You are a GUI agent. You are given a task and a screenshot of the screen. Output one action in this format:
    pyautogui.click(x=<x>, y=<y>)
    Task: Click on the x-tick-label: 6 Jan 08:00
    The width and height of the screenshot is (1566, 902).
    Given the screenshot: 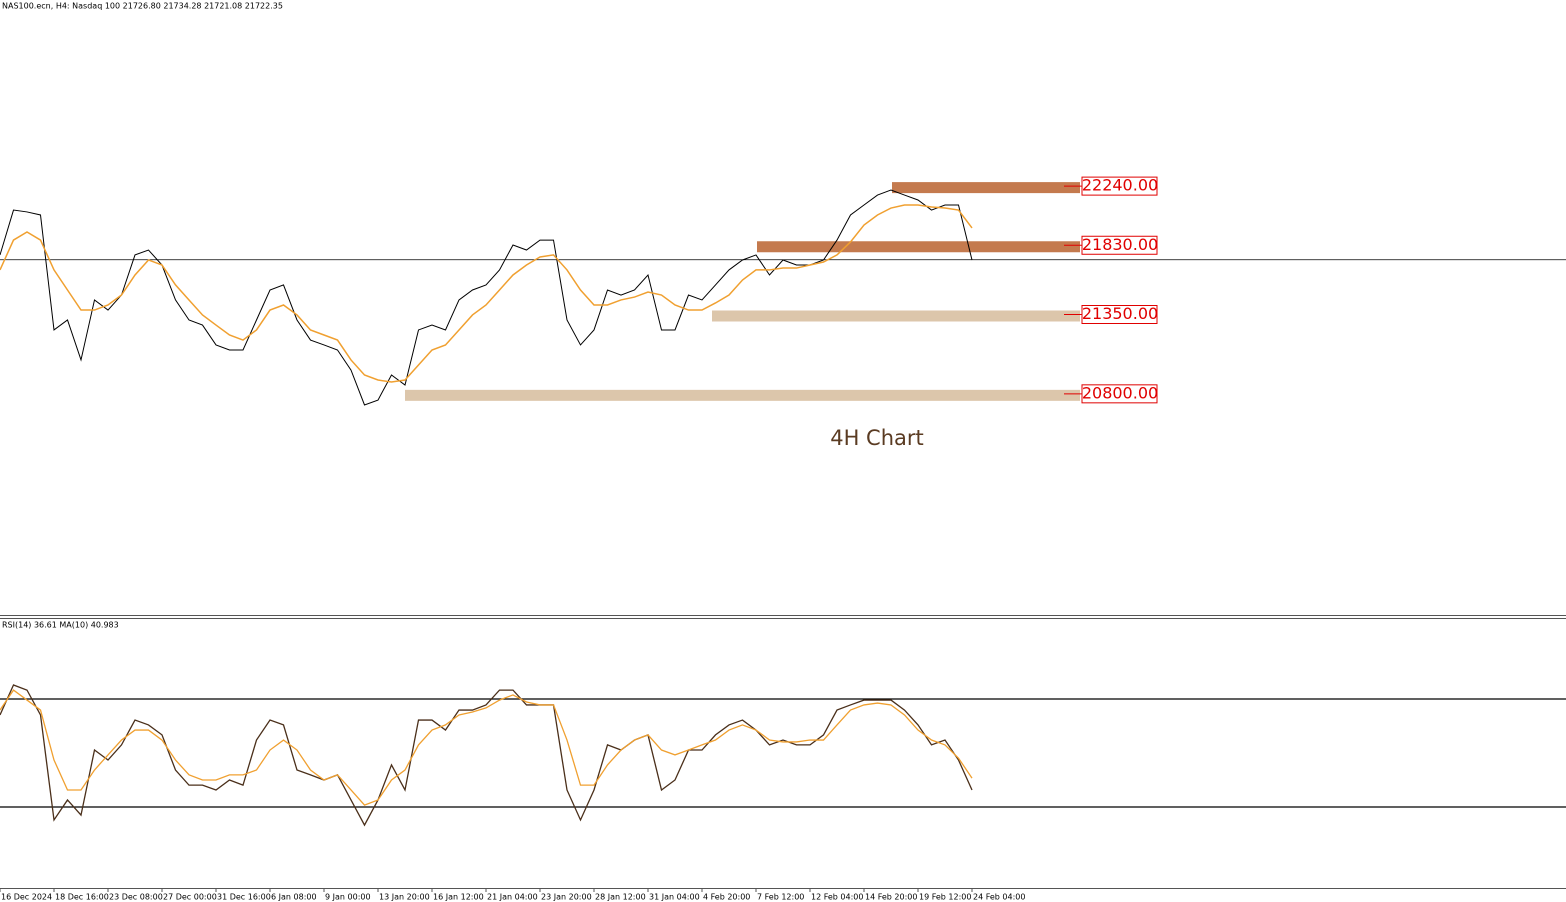 What is the action you would take?
    pyautogui.click(x=294, y=897)
    